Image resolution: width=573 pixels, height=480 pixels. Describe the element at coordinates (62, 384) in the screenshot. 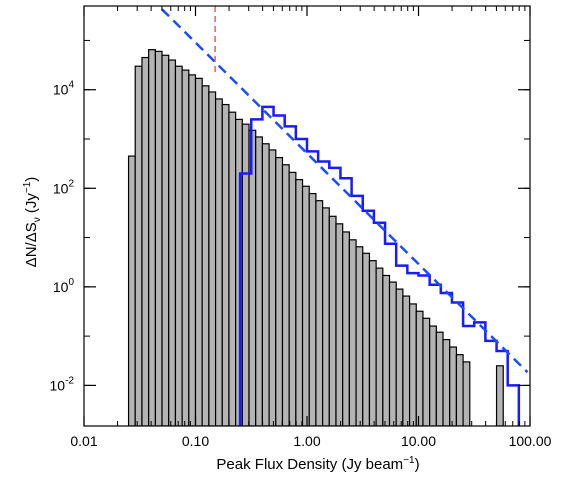

I see `y-tick-label: 10⁻²` at that location.